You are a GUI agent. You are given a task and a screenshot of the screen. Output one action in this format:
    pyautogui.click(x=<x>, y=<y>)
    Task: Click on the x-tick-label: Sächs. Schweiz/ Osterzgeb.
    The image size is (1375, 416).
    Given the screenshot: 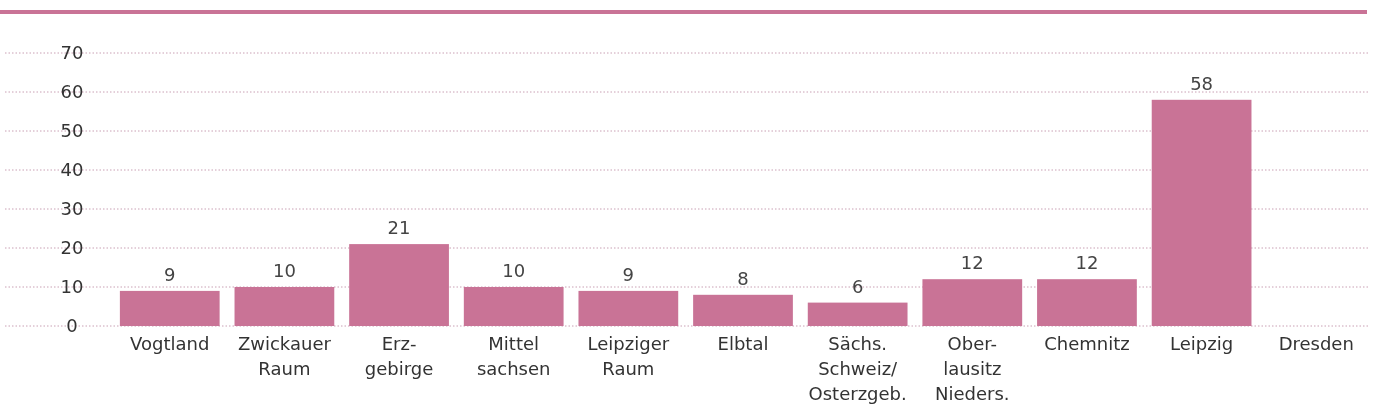 What is the action you would take?
    pyautogui.click(x=857, y=368)
    